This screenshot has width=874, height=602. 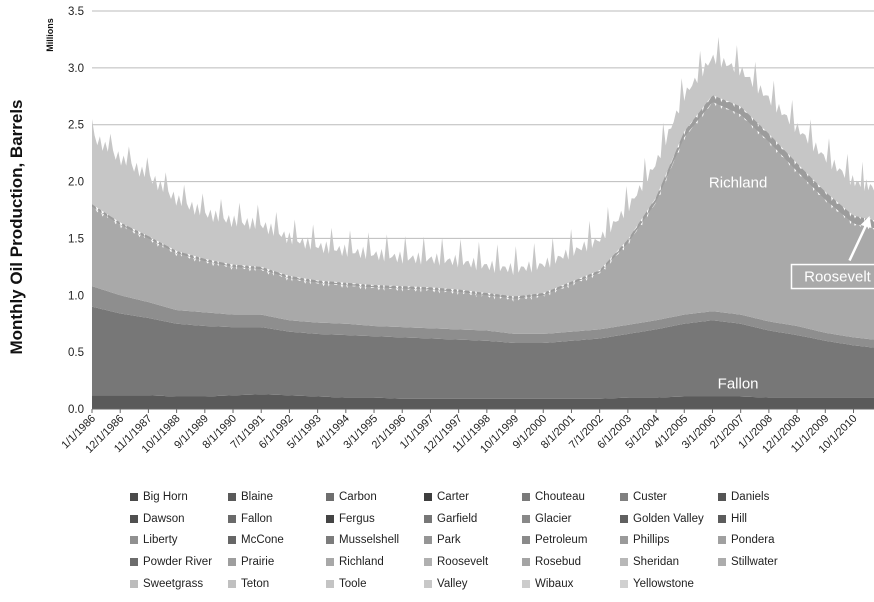 I want to click on legend-item: Prairie, so click(x=276, y=562).